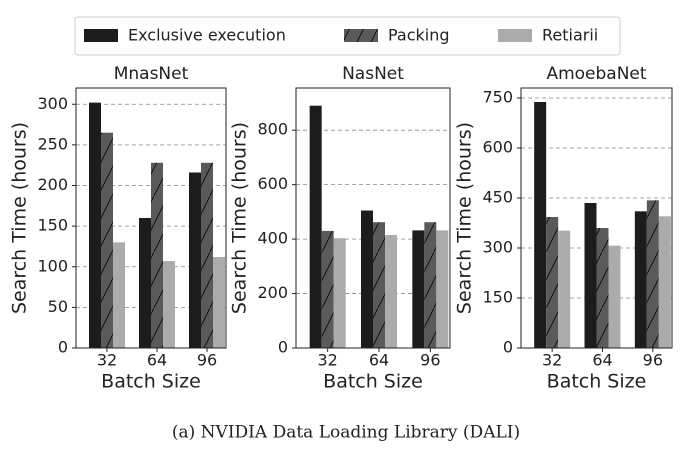 This screenshot has width=692, height=465. I want to click on y-tick-label: 400, so click(272, 238).